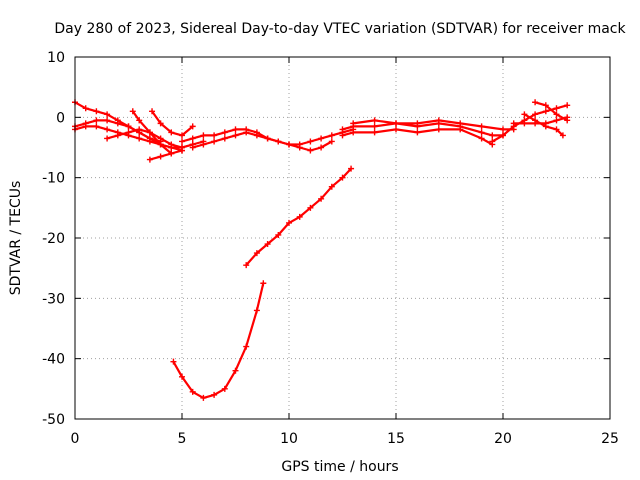  I want to click on y-tick-label: -40, so click(53, 360).